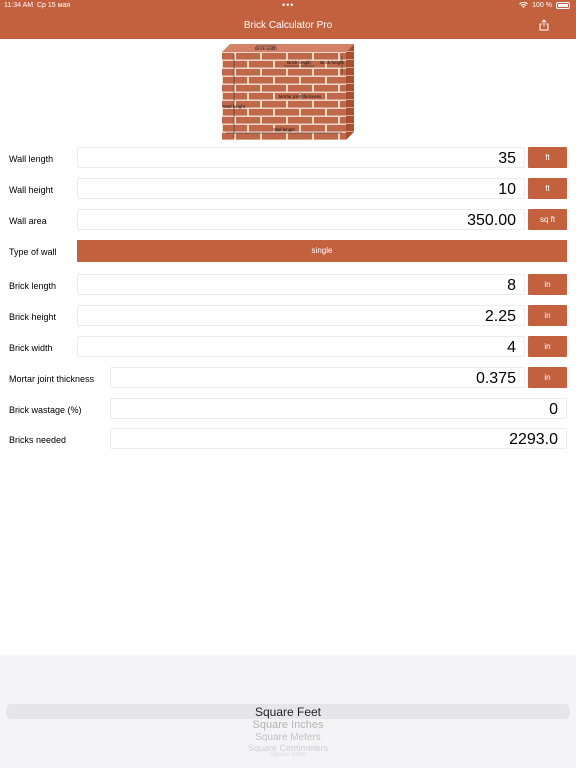 This screenshot has width=576, height=768. Describe the element at coordinates (322, 251) in the screenshot. I see `type-of-wall-button: single` at that location.